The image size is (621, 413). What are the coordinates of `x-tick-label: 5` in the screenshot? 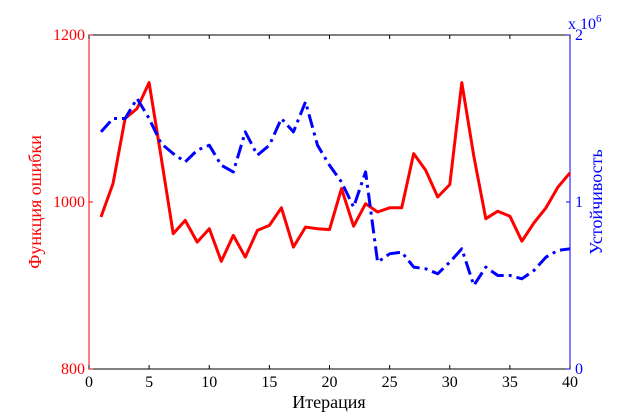 It's located at (149, 382).